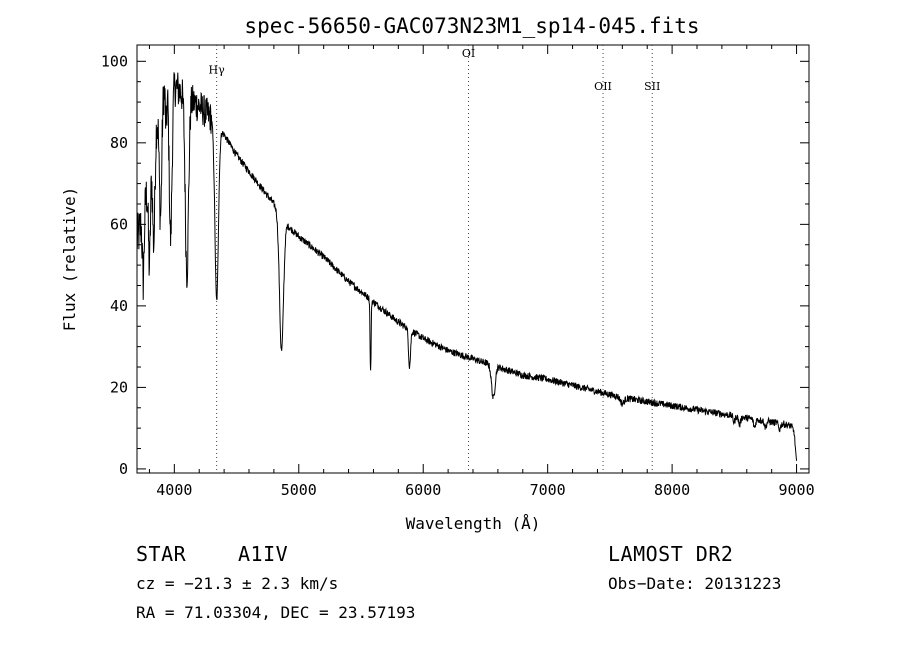 This screenshot has width=900, height=650. I want to click on coordinates: RA = 71.03304, DEC = 23.57193, so click(276, 612).